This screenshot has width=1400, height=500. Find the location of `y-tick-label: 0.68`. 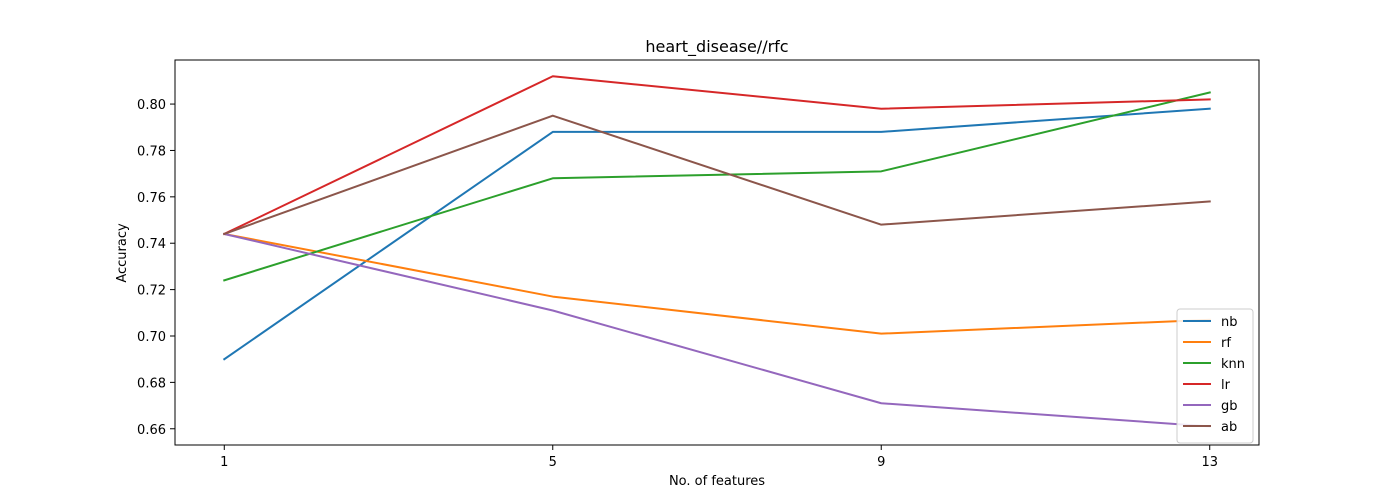

y-tick-label: 0.68 is located at coordinates (151, 383).